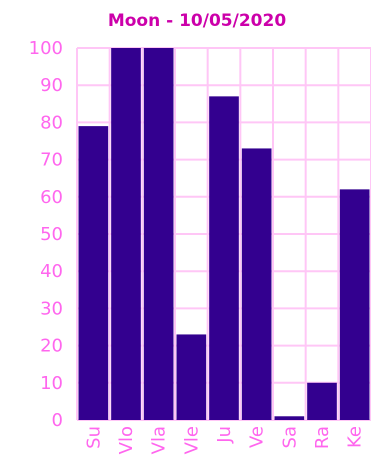 This screenshot has height=460, width=371. I want to click on x-tick-label: Ra, so click(322, 437).